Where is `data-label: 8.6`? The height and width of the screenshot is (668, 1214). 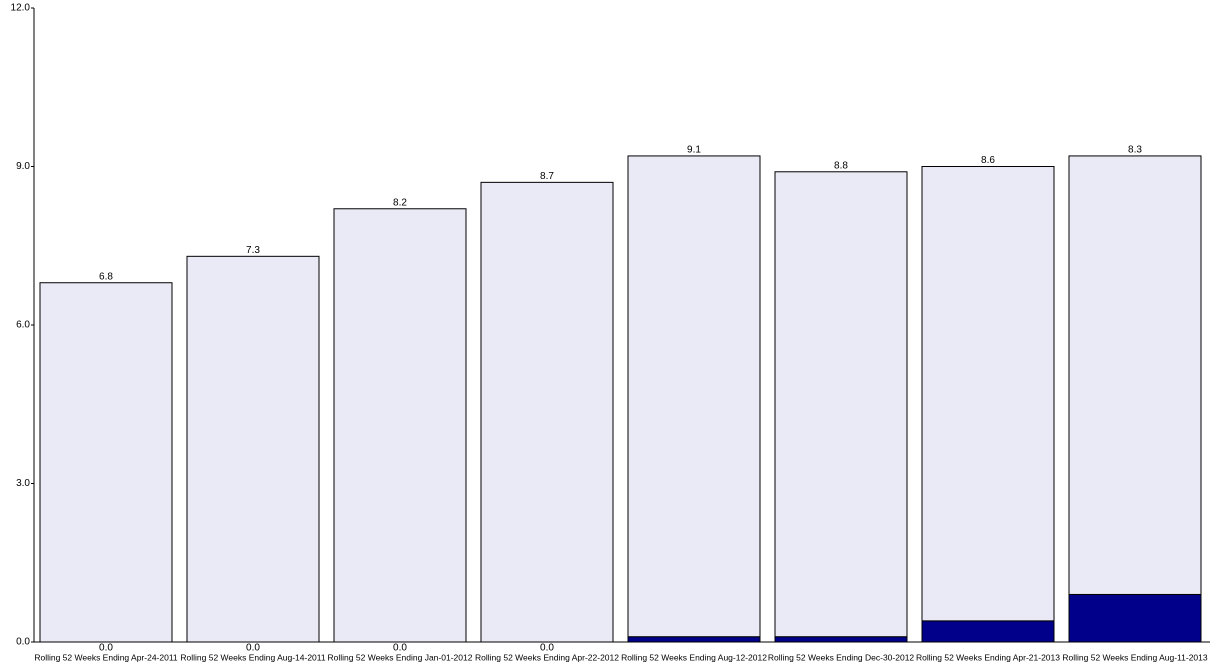
data-label: 8.6 is located at coordinates (988, 160).